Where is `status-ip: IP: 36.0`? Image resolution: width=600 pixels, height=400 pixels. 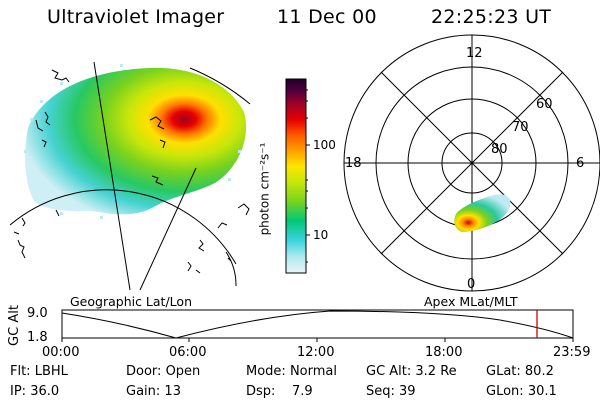 status-ip: IP: 36.0 is located at coordinates (35, 391).